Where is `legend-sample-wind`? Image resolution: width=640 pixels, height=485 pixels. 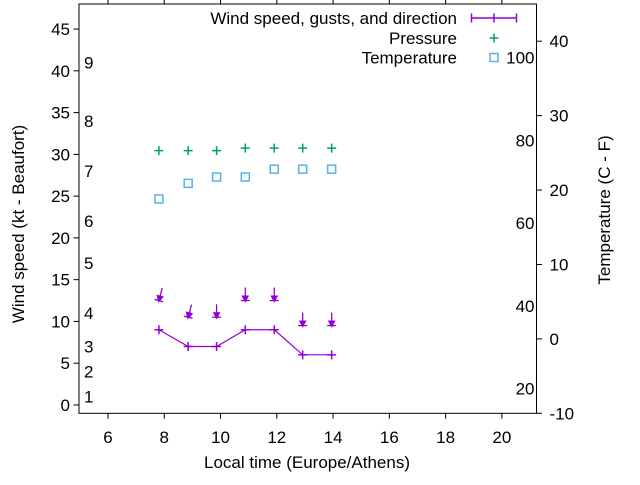
legend-sample-wind is located at coordinates (494, 18).